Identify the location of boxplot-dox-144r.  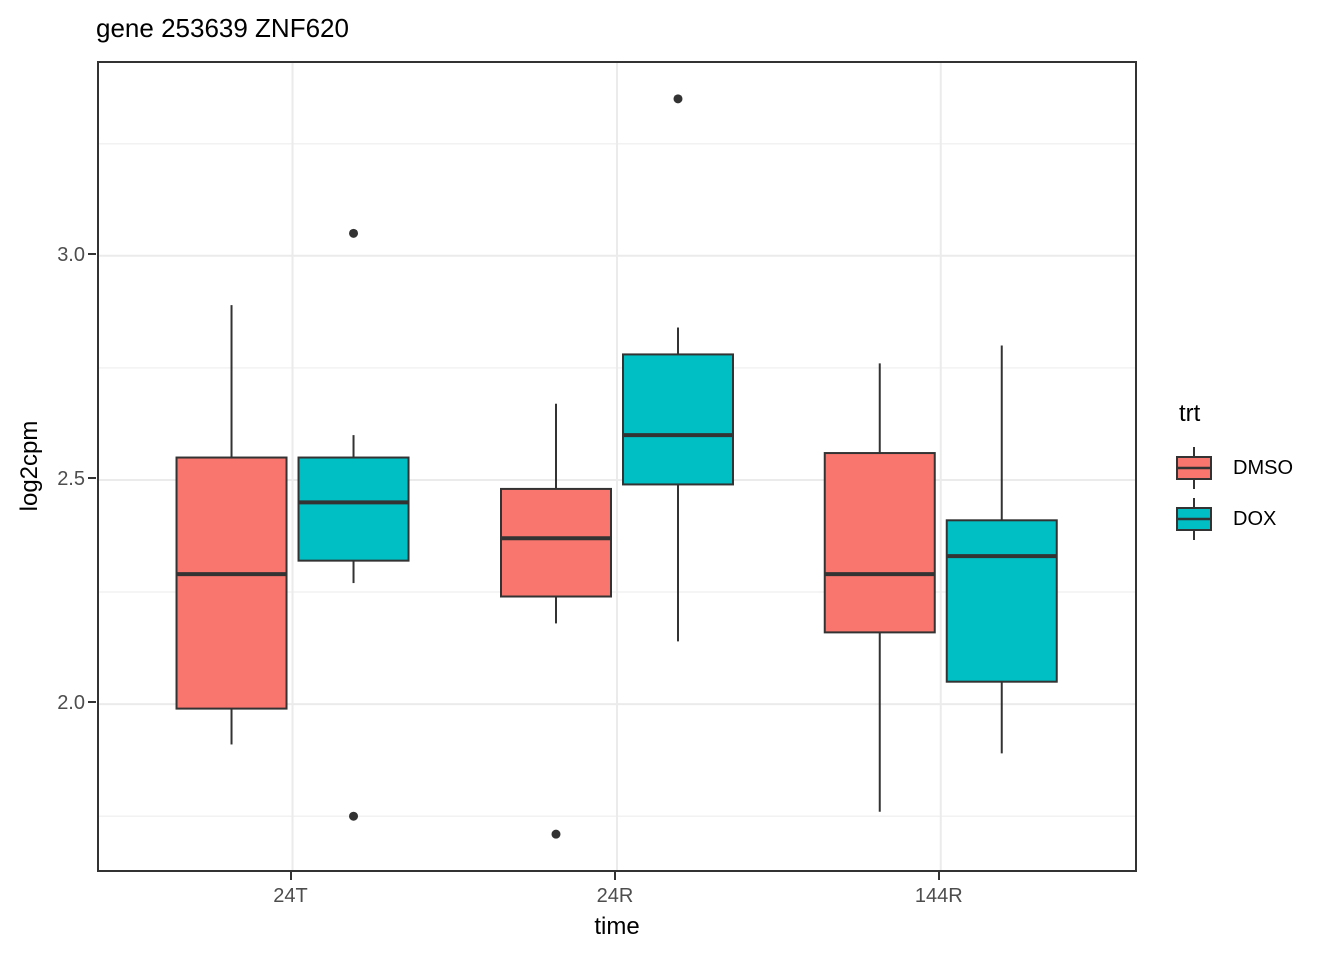
(1001, 549).